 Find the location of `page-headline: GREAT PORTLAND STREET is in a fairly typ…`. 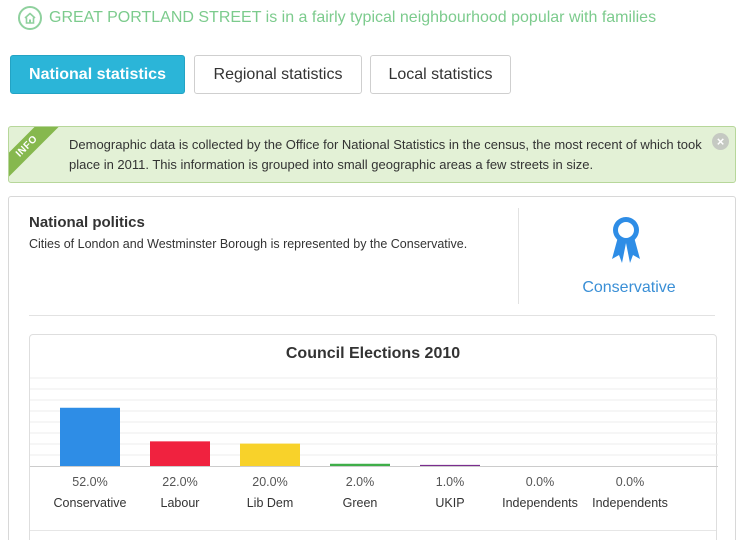

page-headline: GREAT PORTLAND STREET is in a fairly typ… is located at coordinates (337, 18).